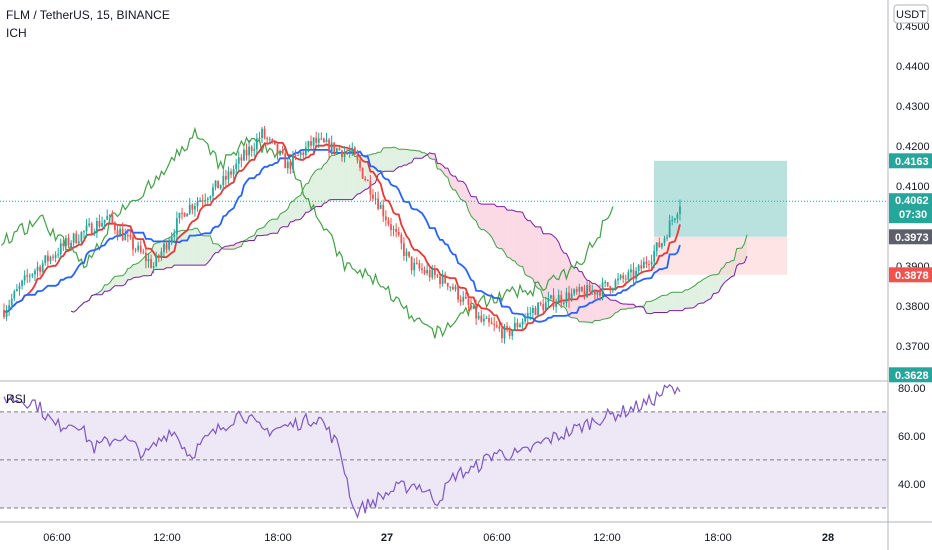 This screenshot has width=932, height=550. Describe the element at coordinates (910, 237) in the screenshot. I see `price-badge-entry` at that location.